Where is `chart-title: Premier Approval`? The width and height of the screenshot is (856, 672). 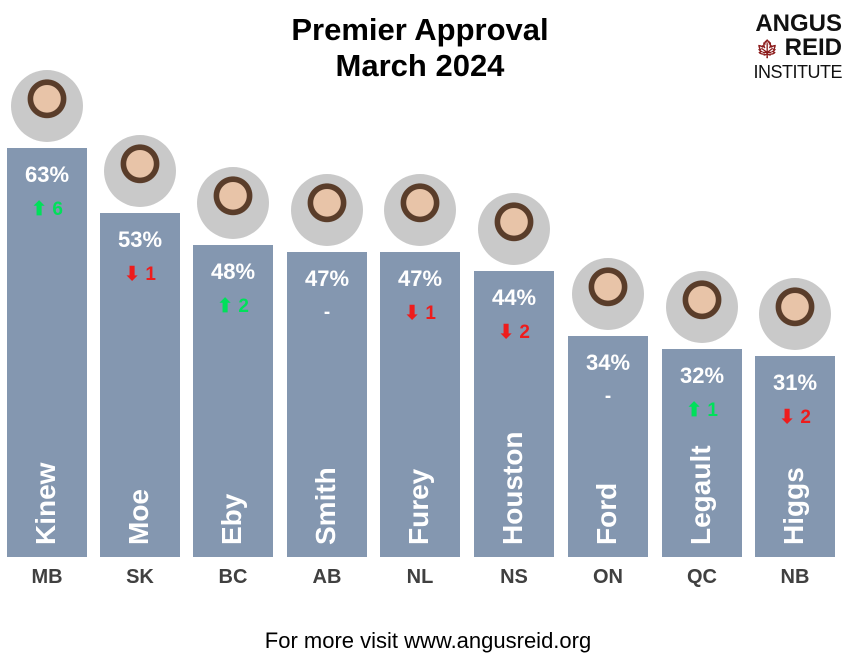
chart-title: Premier Approval is located at coordinates (420, 29).